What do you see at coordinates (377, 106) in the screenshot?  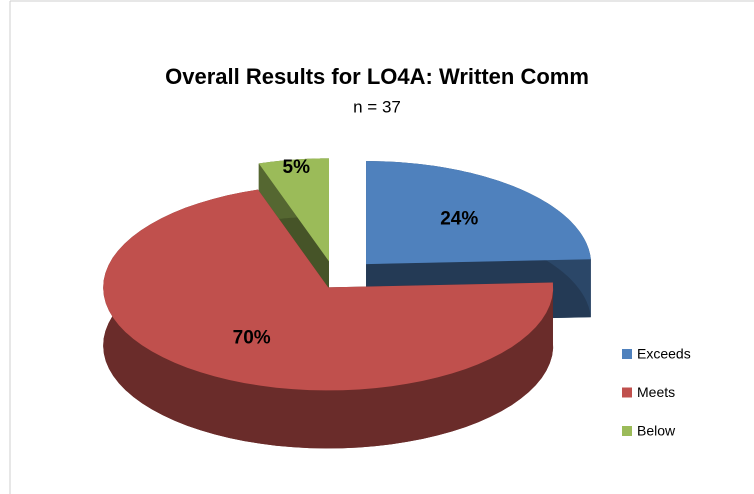 I see `chart-subtitle: n = 37` at bounding box center [377, 106].